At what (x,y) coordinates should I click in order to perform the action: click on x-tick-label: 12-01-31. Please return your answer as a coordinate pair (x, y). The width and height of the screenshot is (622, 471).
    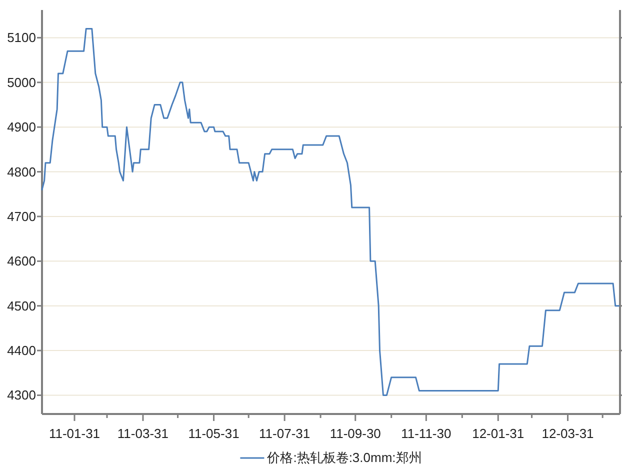
    Looking at the image, I should click on (498, 433).